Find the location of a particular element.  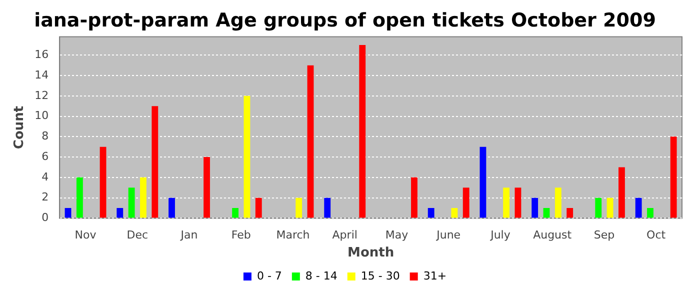

x-tick-label: Dec is located at coordinates (137, 235).